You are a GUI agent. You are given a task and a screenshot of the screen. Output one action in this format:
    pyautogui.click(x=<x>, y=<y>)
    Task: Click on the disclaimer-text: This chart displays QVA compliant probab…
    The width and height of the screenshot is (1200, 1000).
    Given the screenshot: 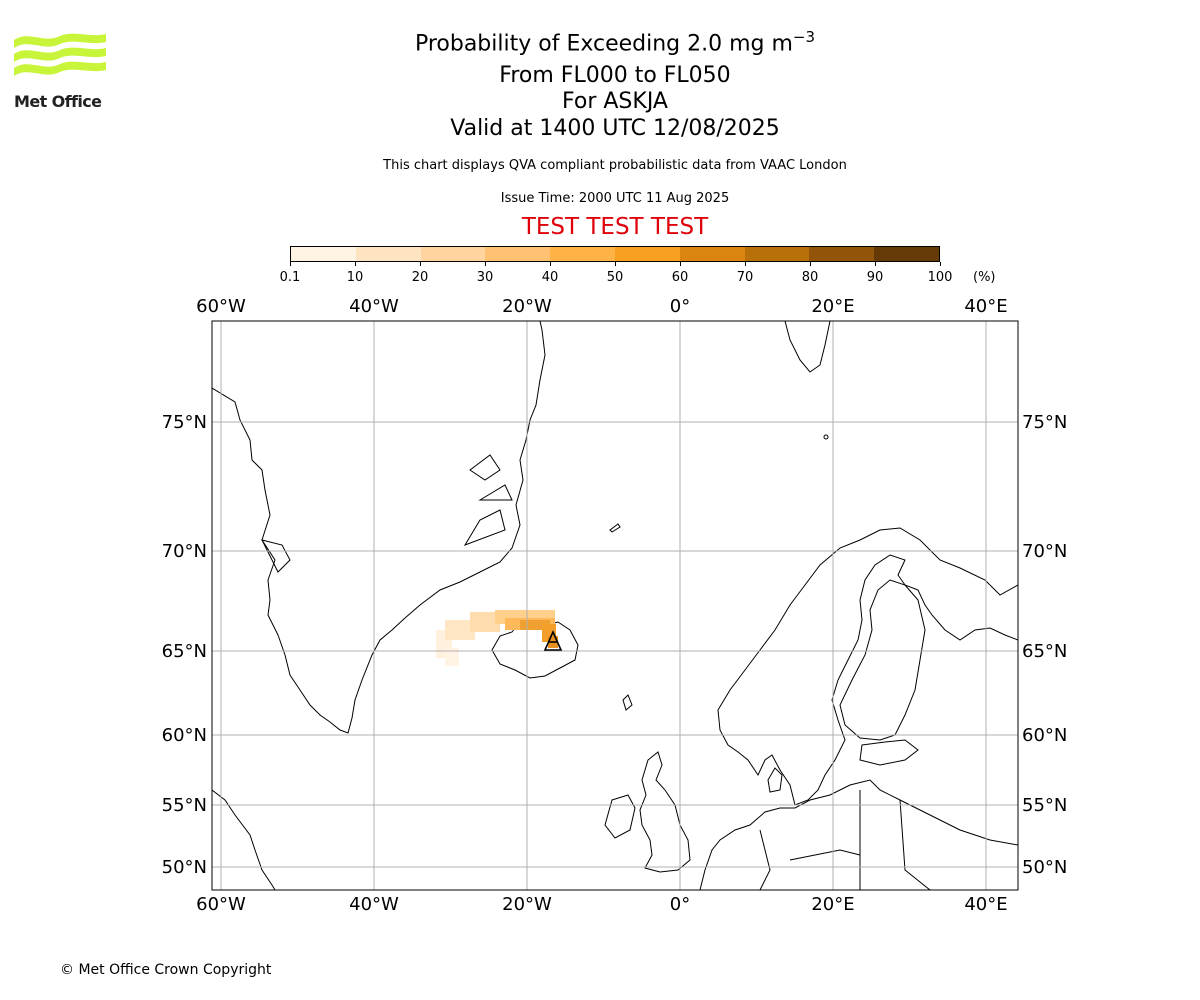 What is the action you would take?
    pyautogui.click(x=615, y=165)
    